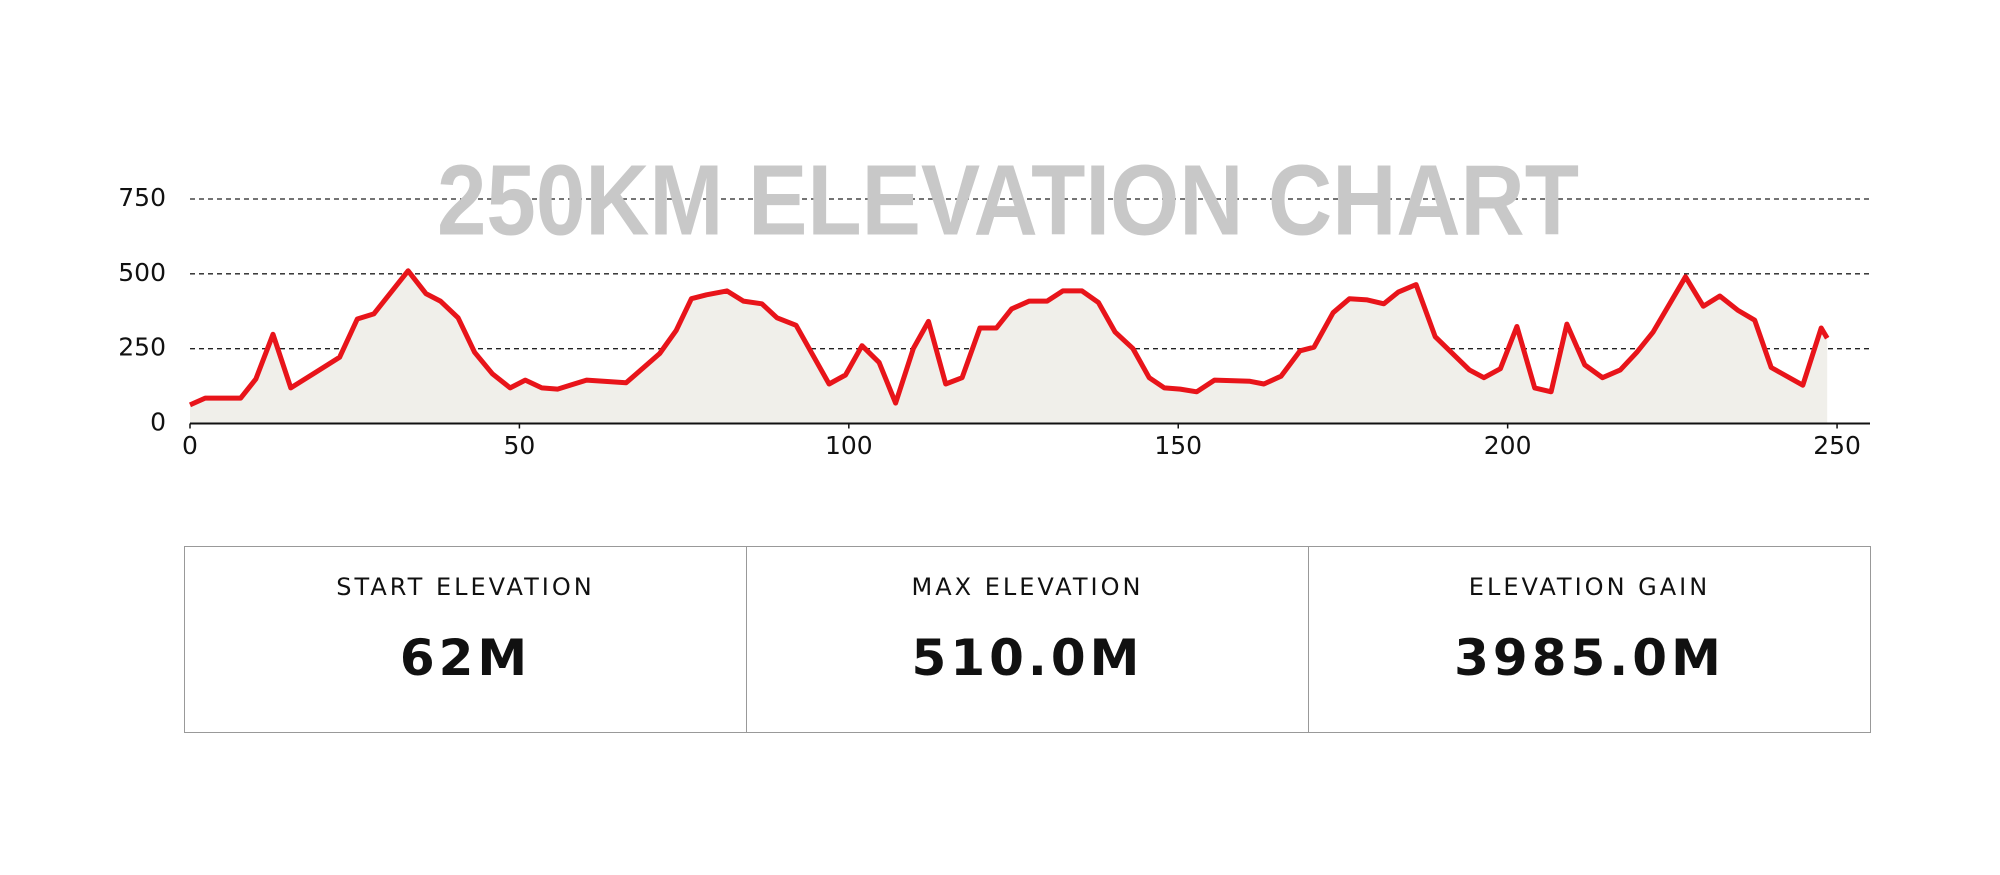 This screenshot has width=2000, height=875. Describe the element at coordinates (520, 445) in the screenshot. I see `x-tick-label: 50` at that location.